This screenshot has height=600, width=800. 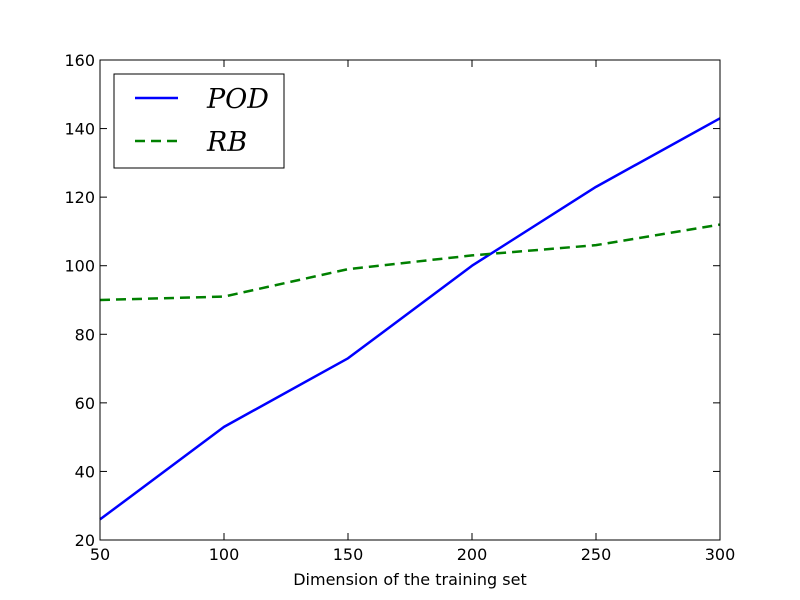 What do you see at coordinates (472, 554) in the screenshot?
I see `x-tick-label: 200` at bounding box center [472, 554].